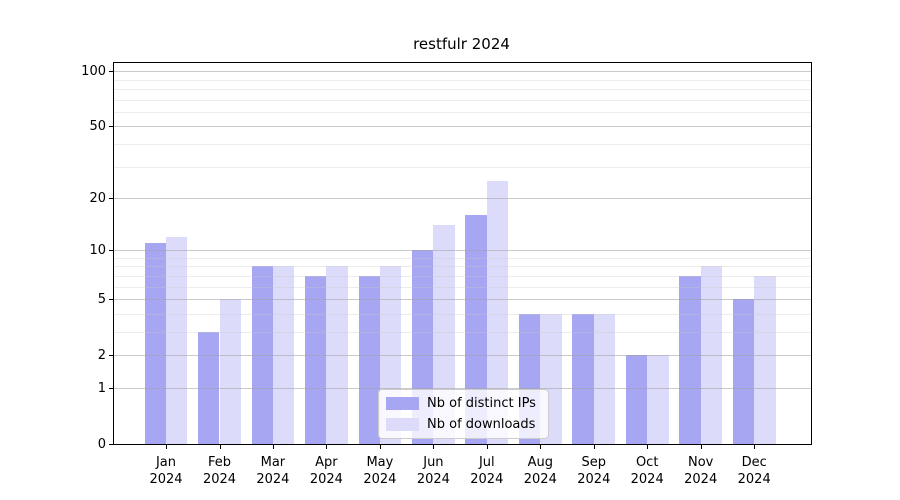 This screenshot has width=900, height=500. I want to click on legend-item-distinct-ips: Nb of distinct IPs, so click(461, 403).